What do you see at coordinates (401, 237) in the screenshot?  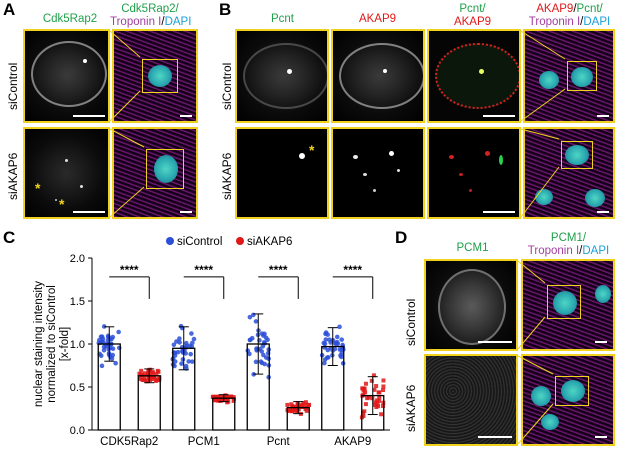 I see `panel-d-letter: D` at bounding box center [401, 237].